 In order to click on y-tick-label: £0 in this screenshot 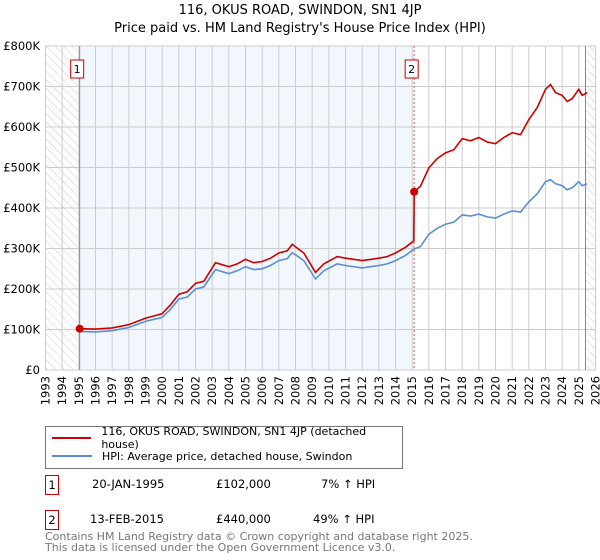, I will do `click(32, 370)`.